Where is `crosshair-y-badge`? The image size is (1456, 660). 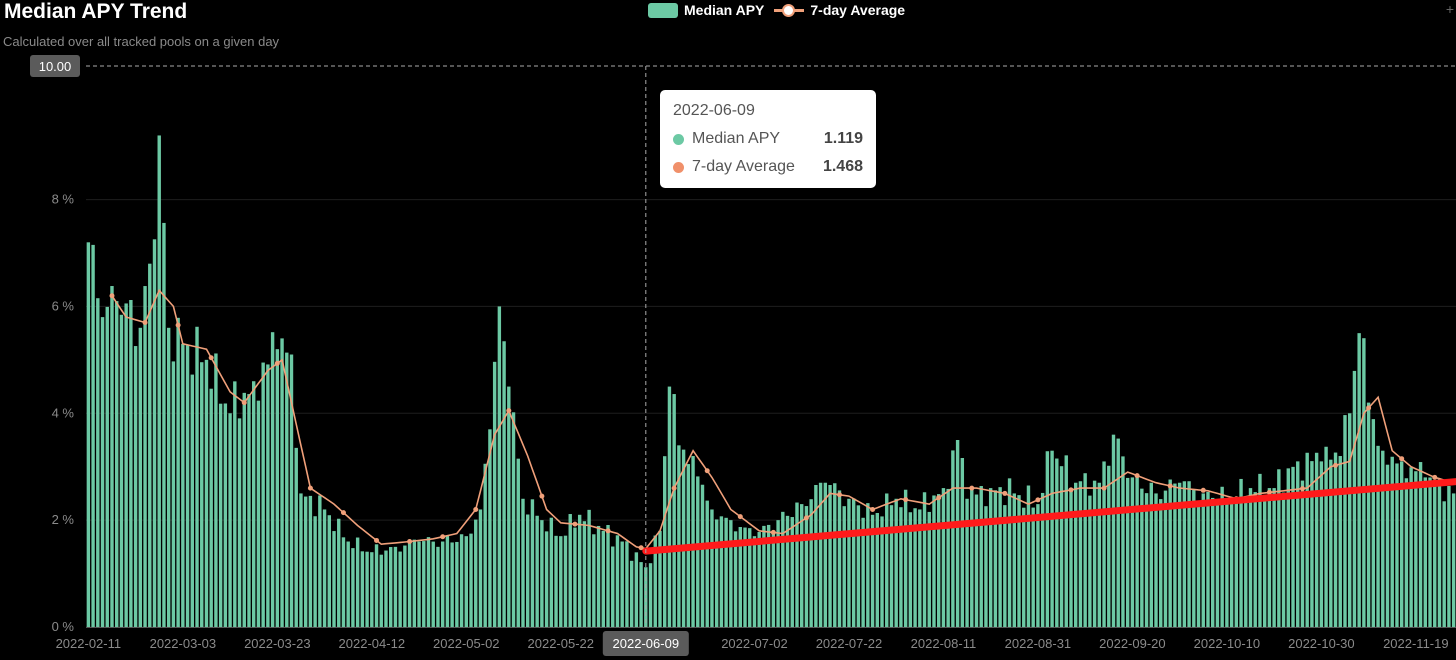
crosshair-y-badge is located at coordinates (55, 66).